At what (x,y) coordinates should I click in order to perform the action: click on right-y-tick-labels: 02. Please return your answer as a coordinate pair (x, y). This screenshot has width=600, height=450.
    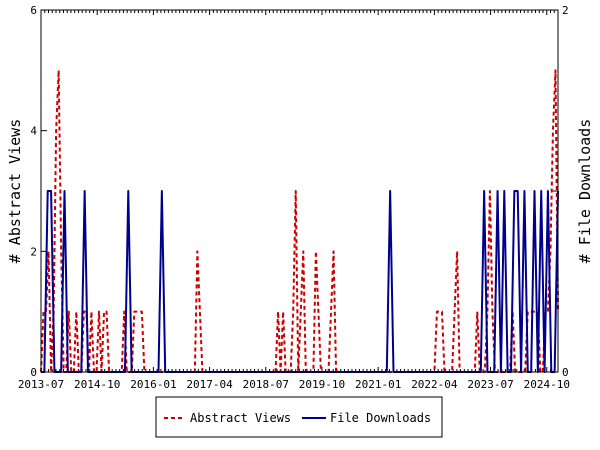
    Looking at the image, I should click on (565, 191).